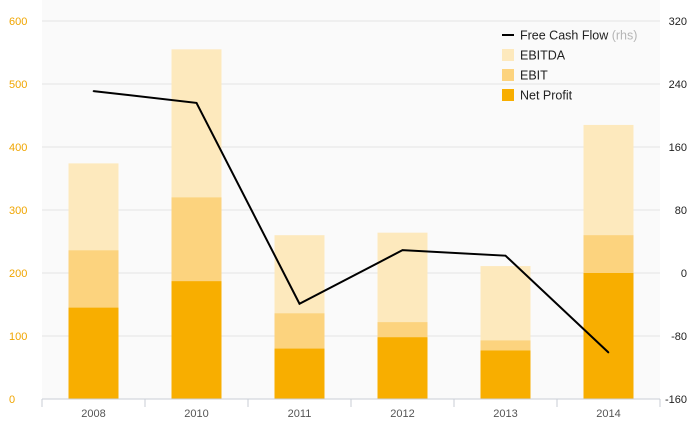 The width and height of the screenshot is (700, 433). What do you see at coordinates (18, 85) in the screenshot?
I see `y-left-tick-label: 500` at bounding box center [18, 85].